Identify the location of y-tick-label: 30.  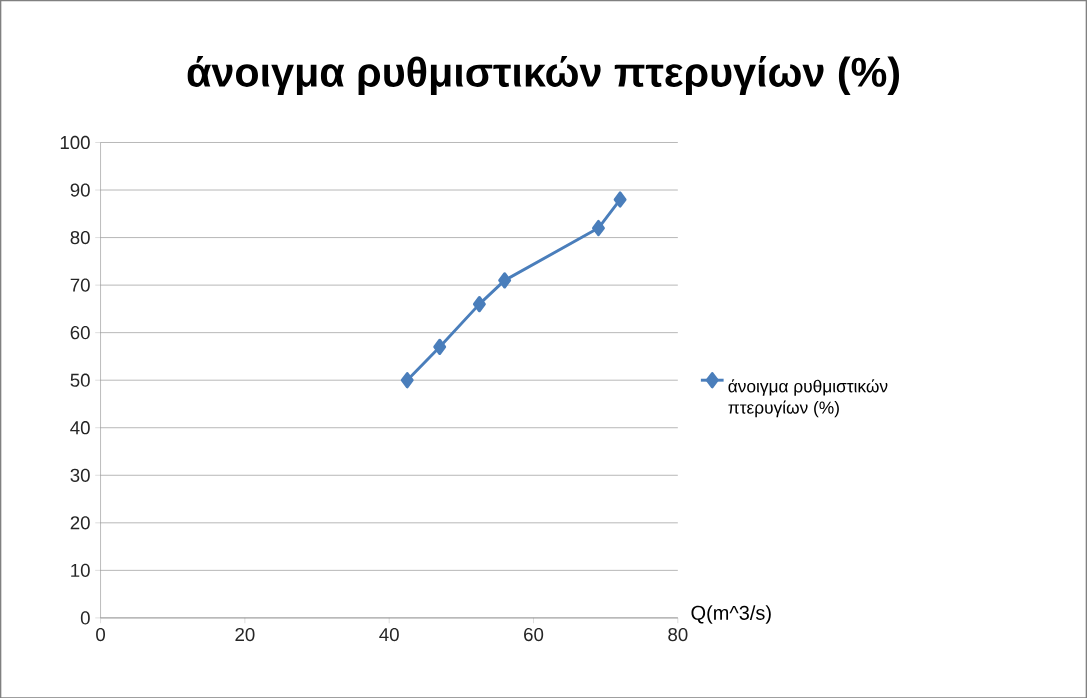
(80, 475).